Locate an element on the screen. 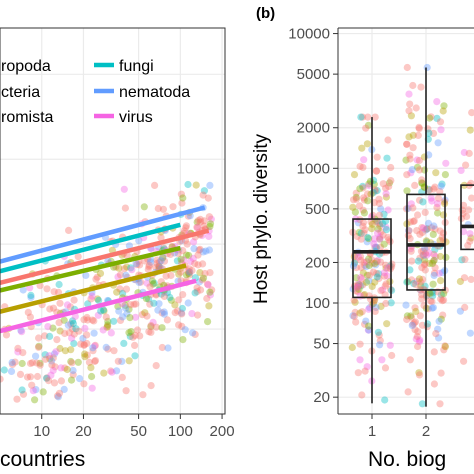 The height and width of the screenshot is (474, 474). panel-a-x-axis-label: countries is located at coordinates (42, 459).